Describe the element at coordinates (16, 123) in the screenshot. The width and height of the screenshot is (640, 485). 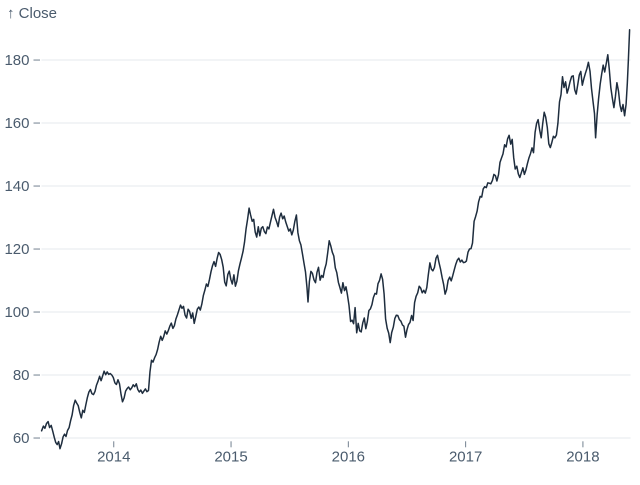
I see `y-tick-label: 160` at that location.